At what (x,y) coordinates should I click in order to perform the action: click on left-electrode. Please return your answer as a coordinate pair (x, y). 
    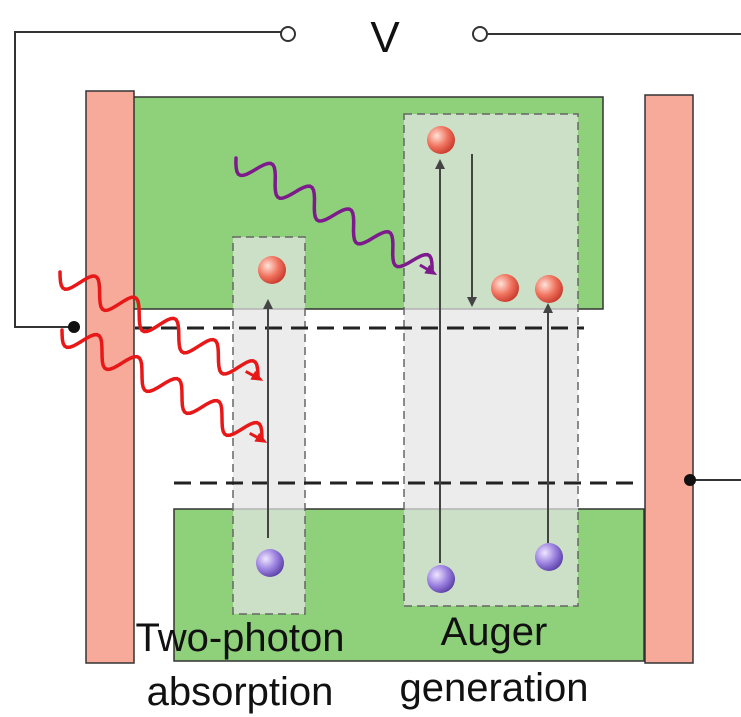
    Looking at the image, I should click on (110, 377).